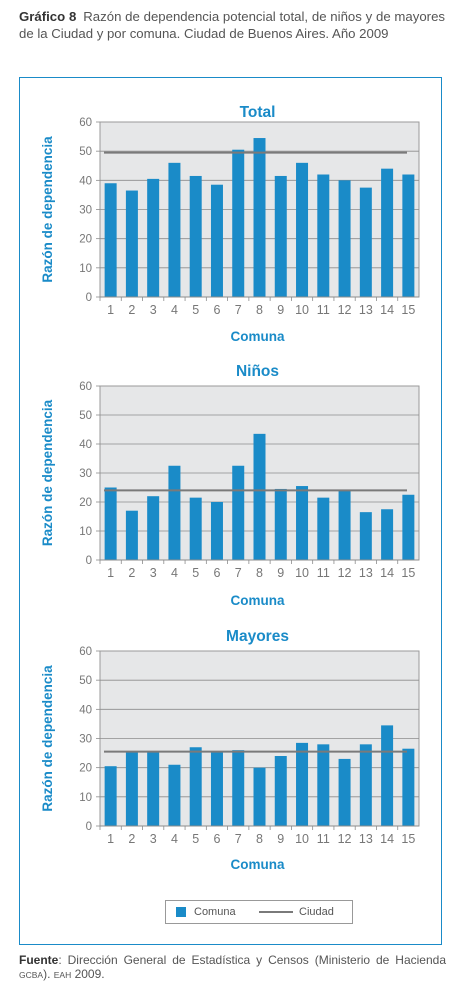  Describe the element at coordinates (88, 974) in the screenshot. I see `source-end: 2009.` at that location.